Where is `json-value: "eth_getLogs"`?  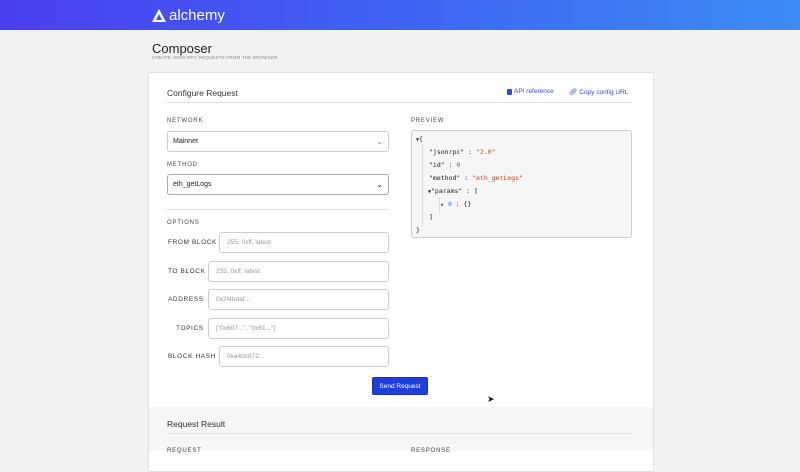
json-value: "eth_getLogs" is located at coordinates (497, 178).